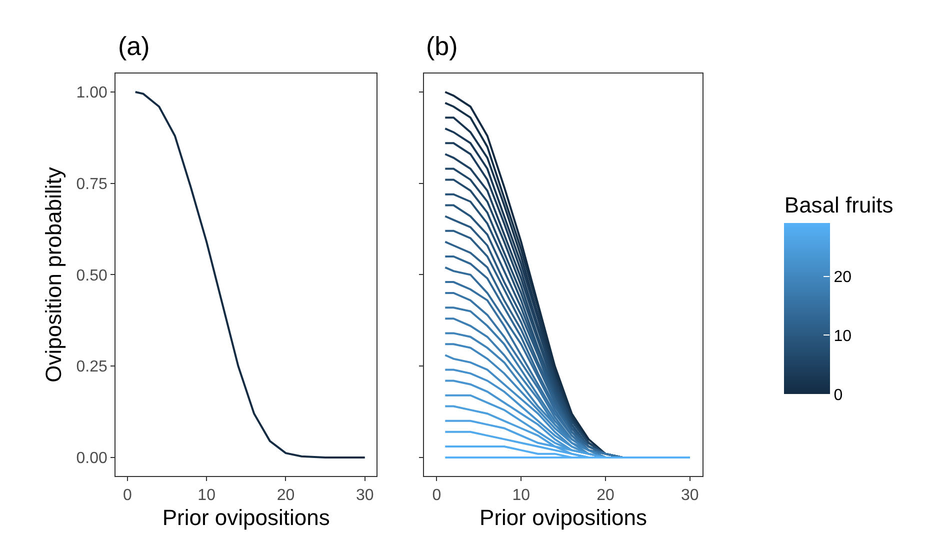 The width and height of the screenshot is (930, 560). I want to click on y-tick-label: 1.00, so click(92, 93).